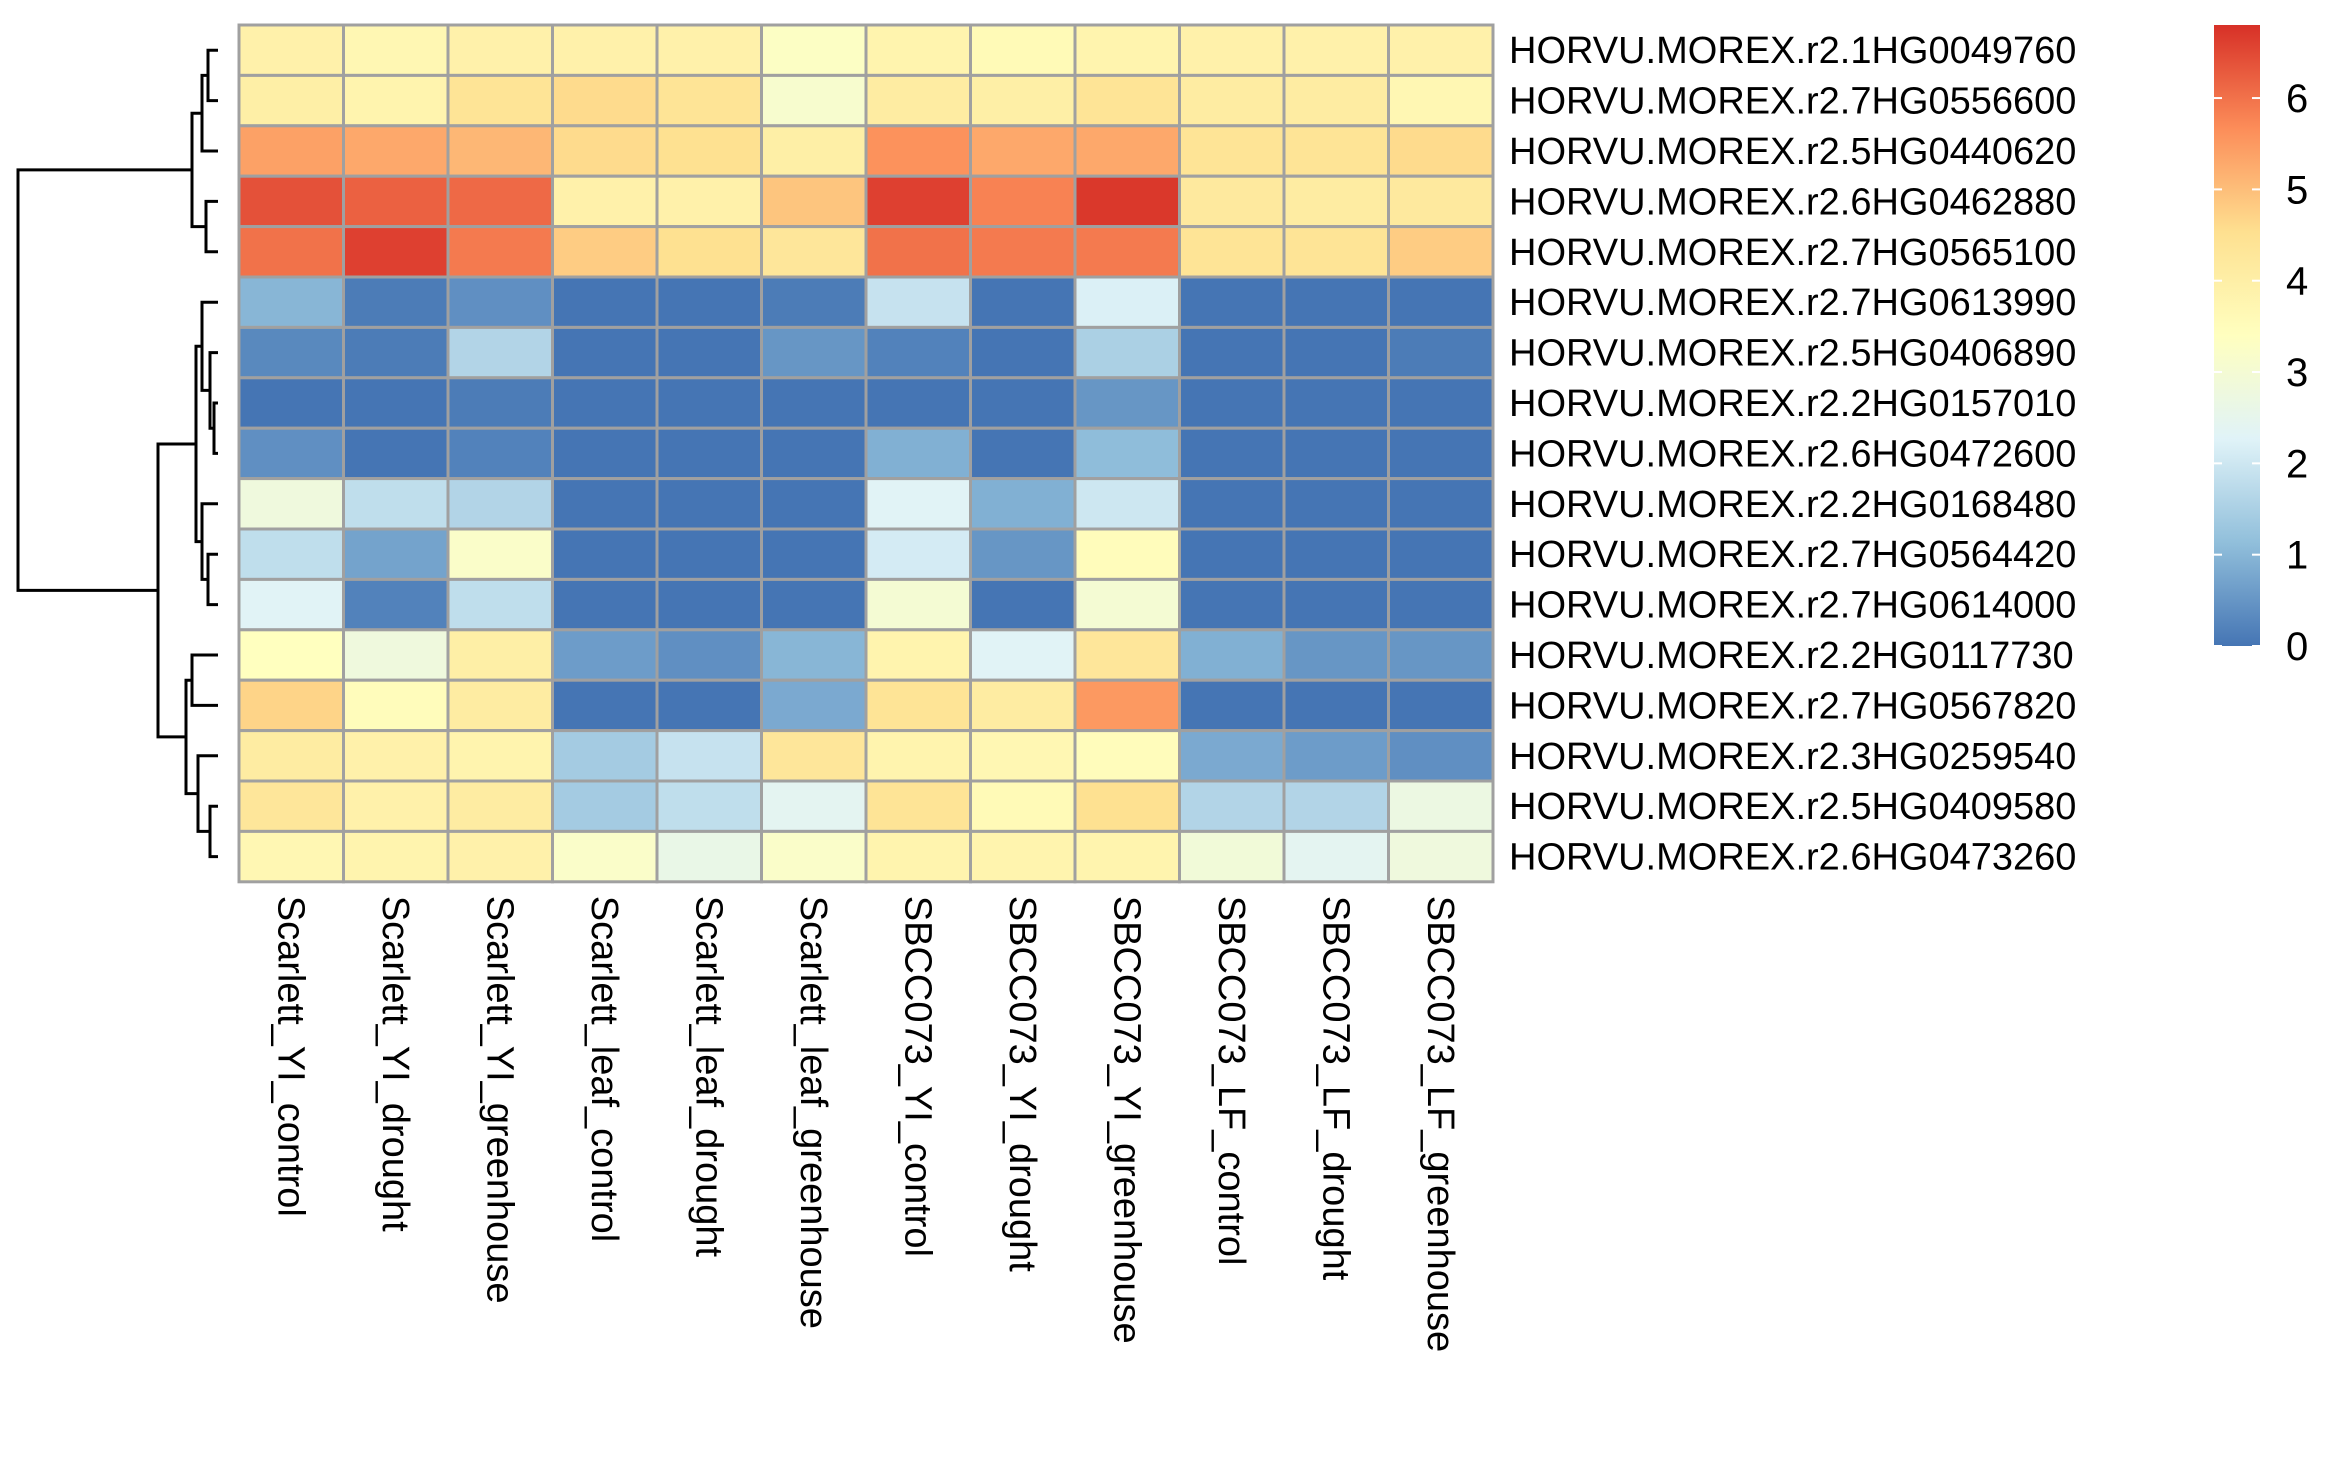 This screenshot has height=1462, width=2347. What do you see at coordinates (499, 1100) in the screenshot?
I see `column-label: Scarlett_YI_greenhouse` at bounding box center [499, 1100].